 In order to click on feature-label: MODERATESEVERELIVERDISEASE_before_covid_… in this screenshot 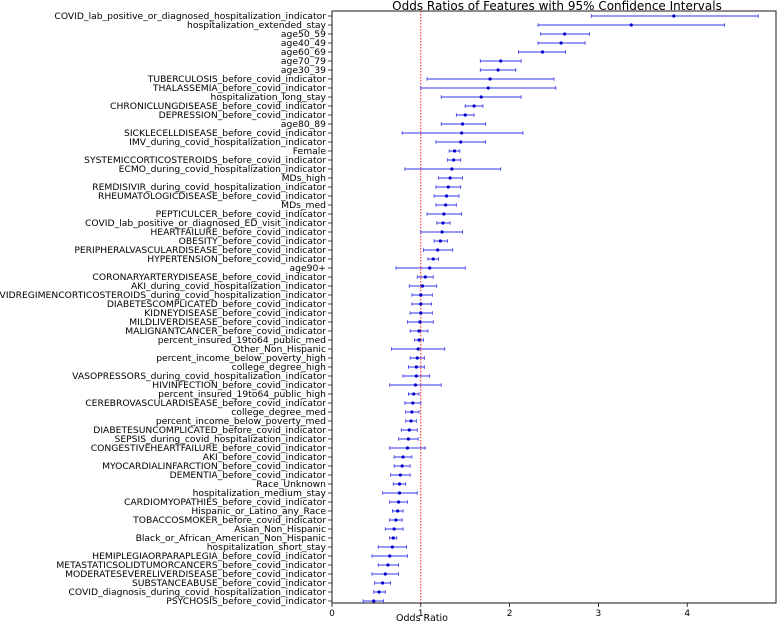, I will do `click(195, 574)`.